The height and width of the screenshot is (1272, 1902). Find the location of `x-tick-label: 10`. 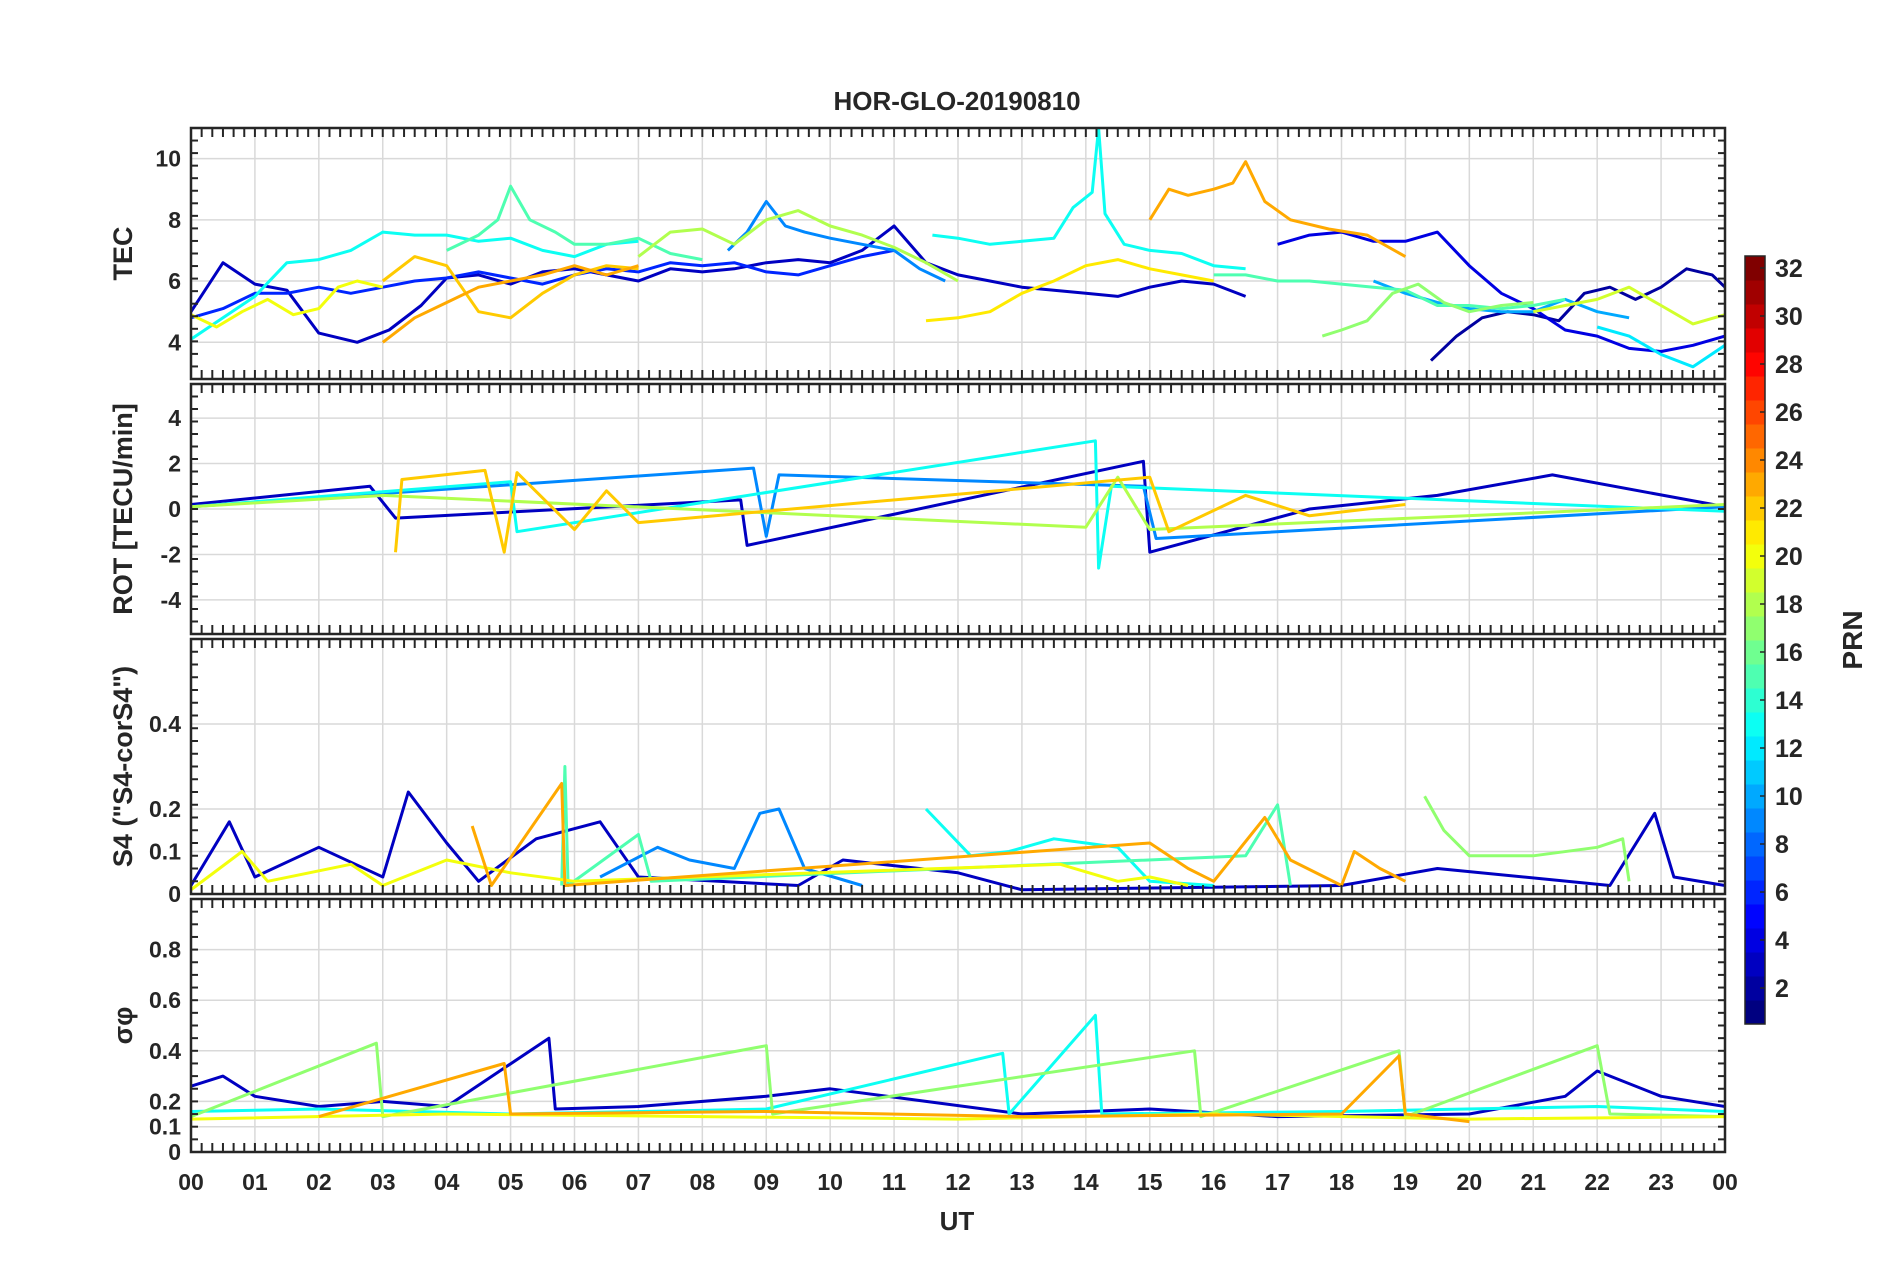

x-tick-label: 10 is located at coordinates (830, 1182).